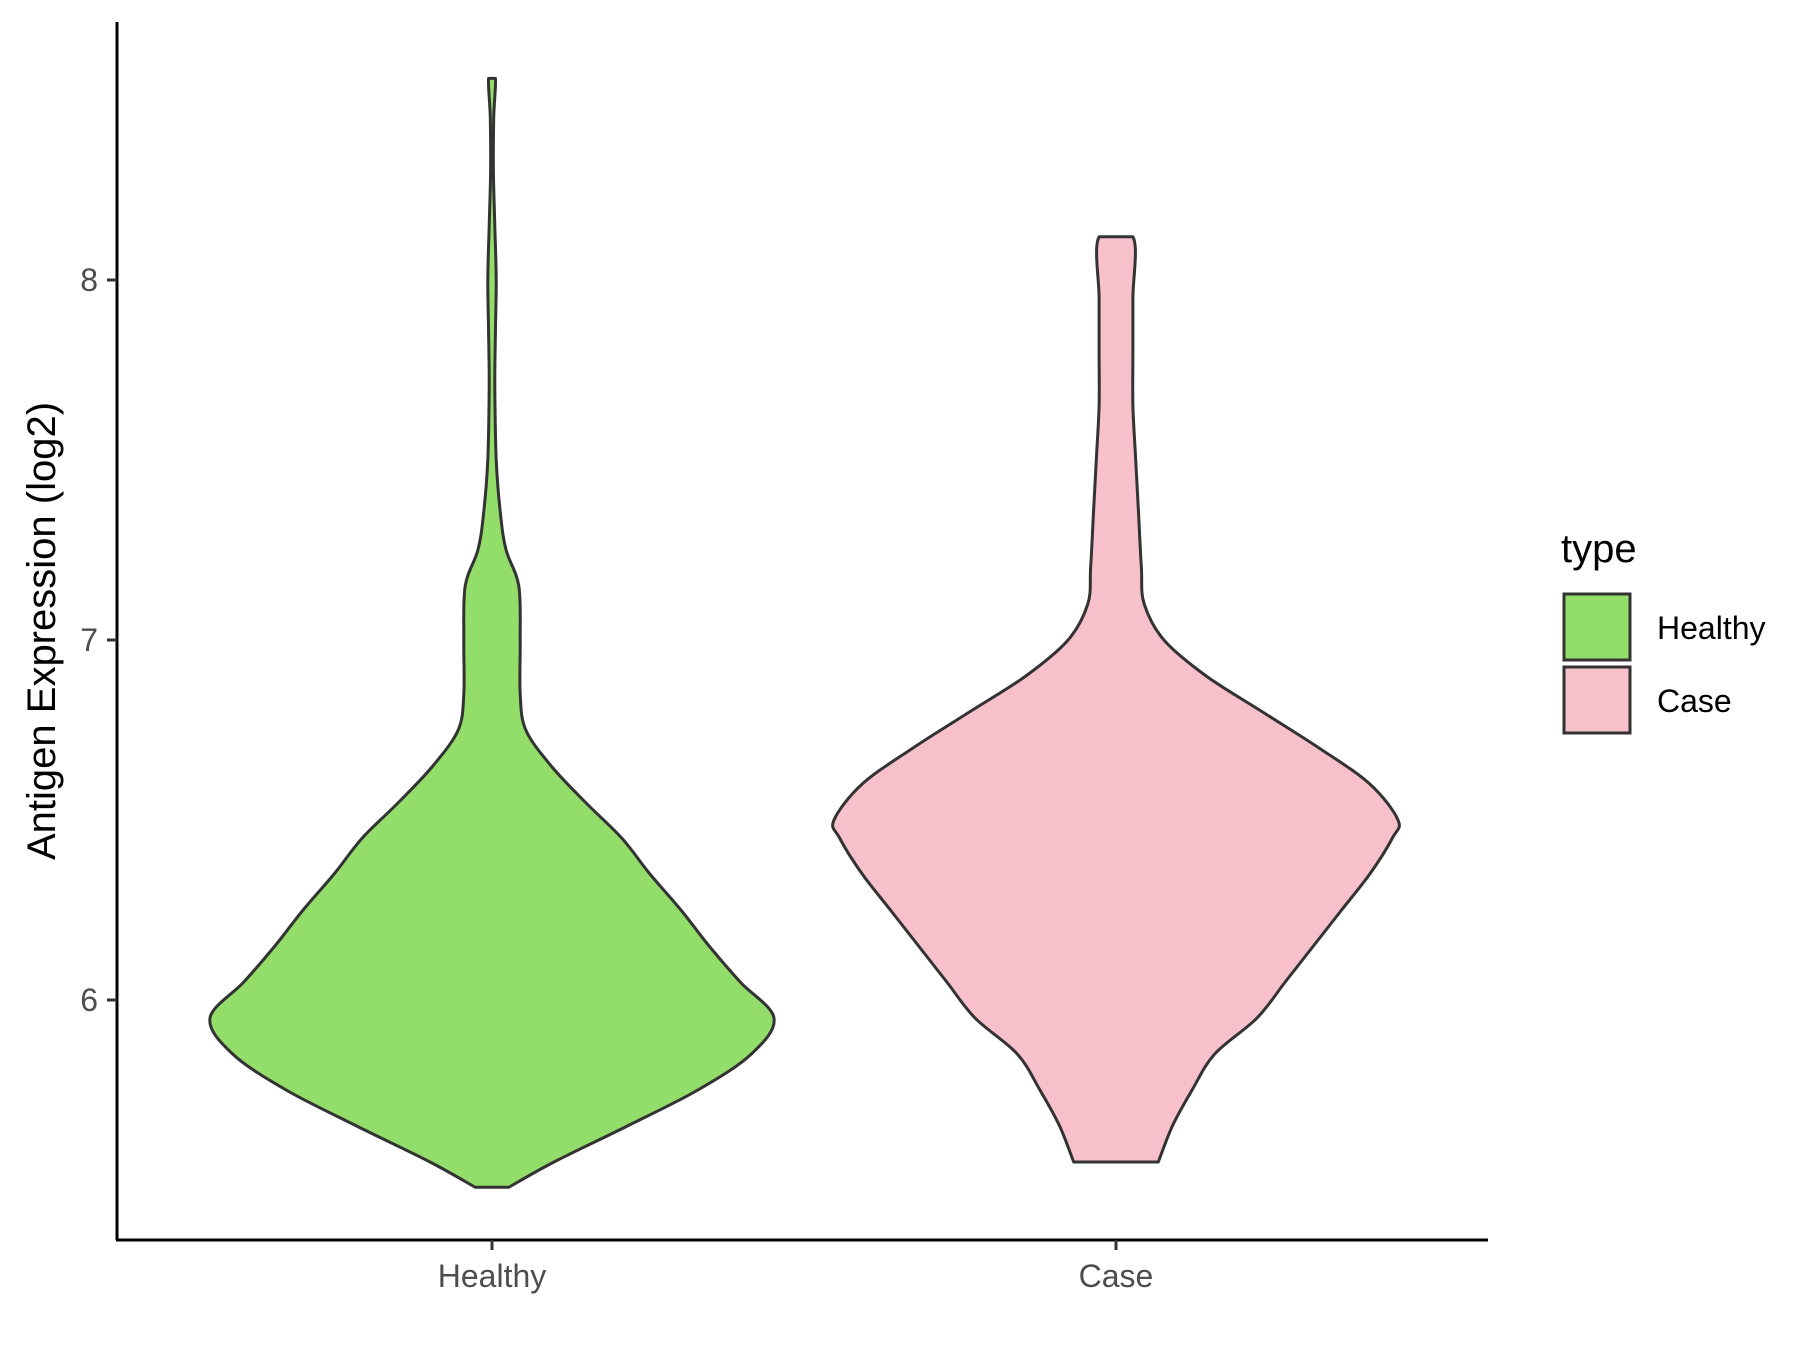 The image size is (1800, 1350). What do you see at coordinates (89, 1000) in the screenshot?
I see `y-tick-label: 6` at bounding box center [89, 1000].